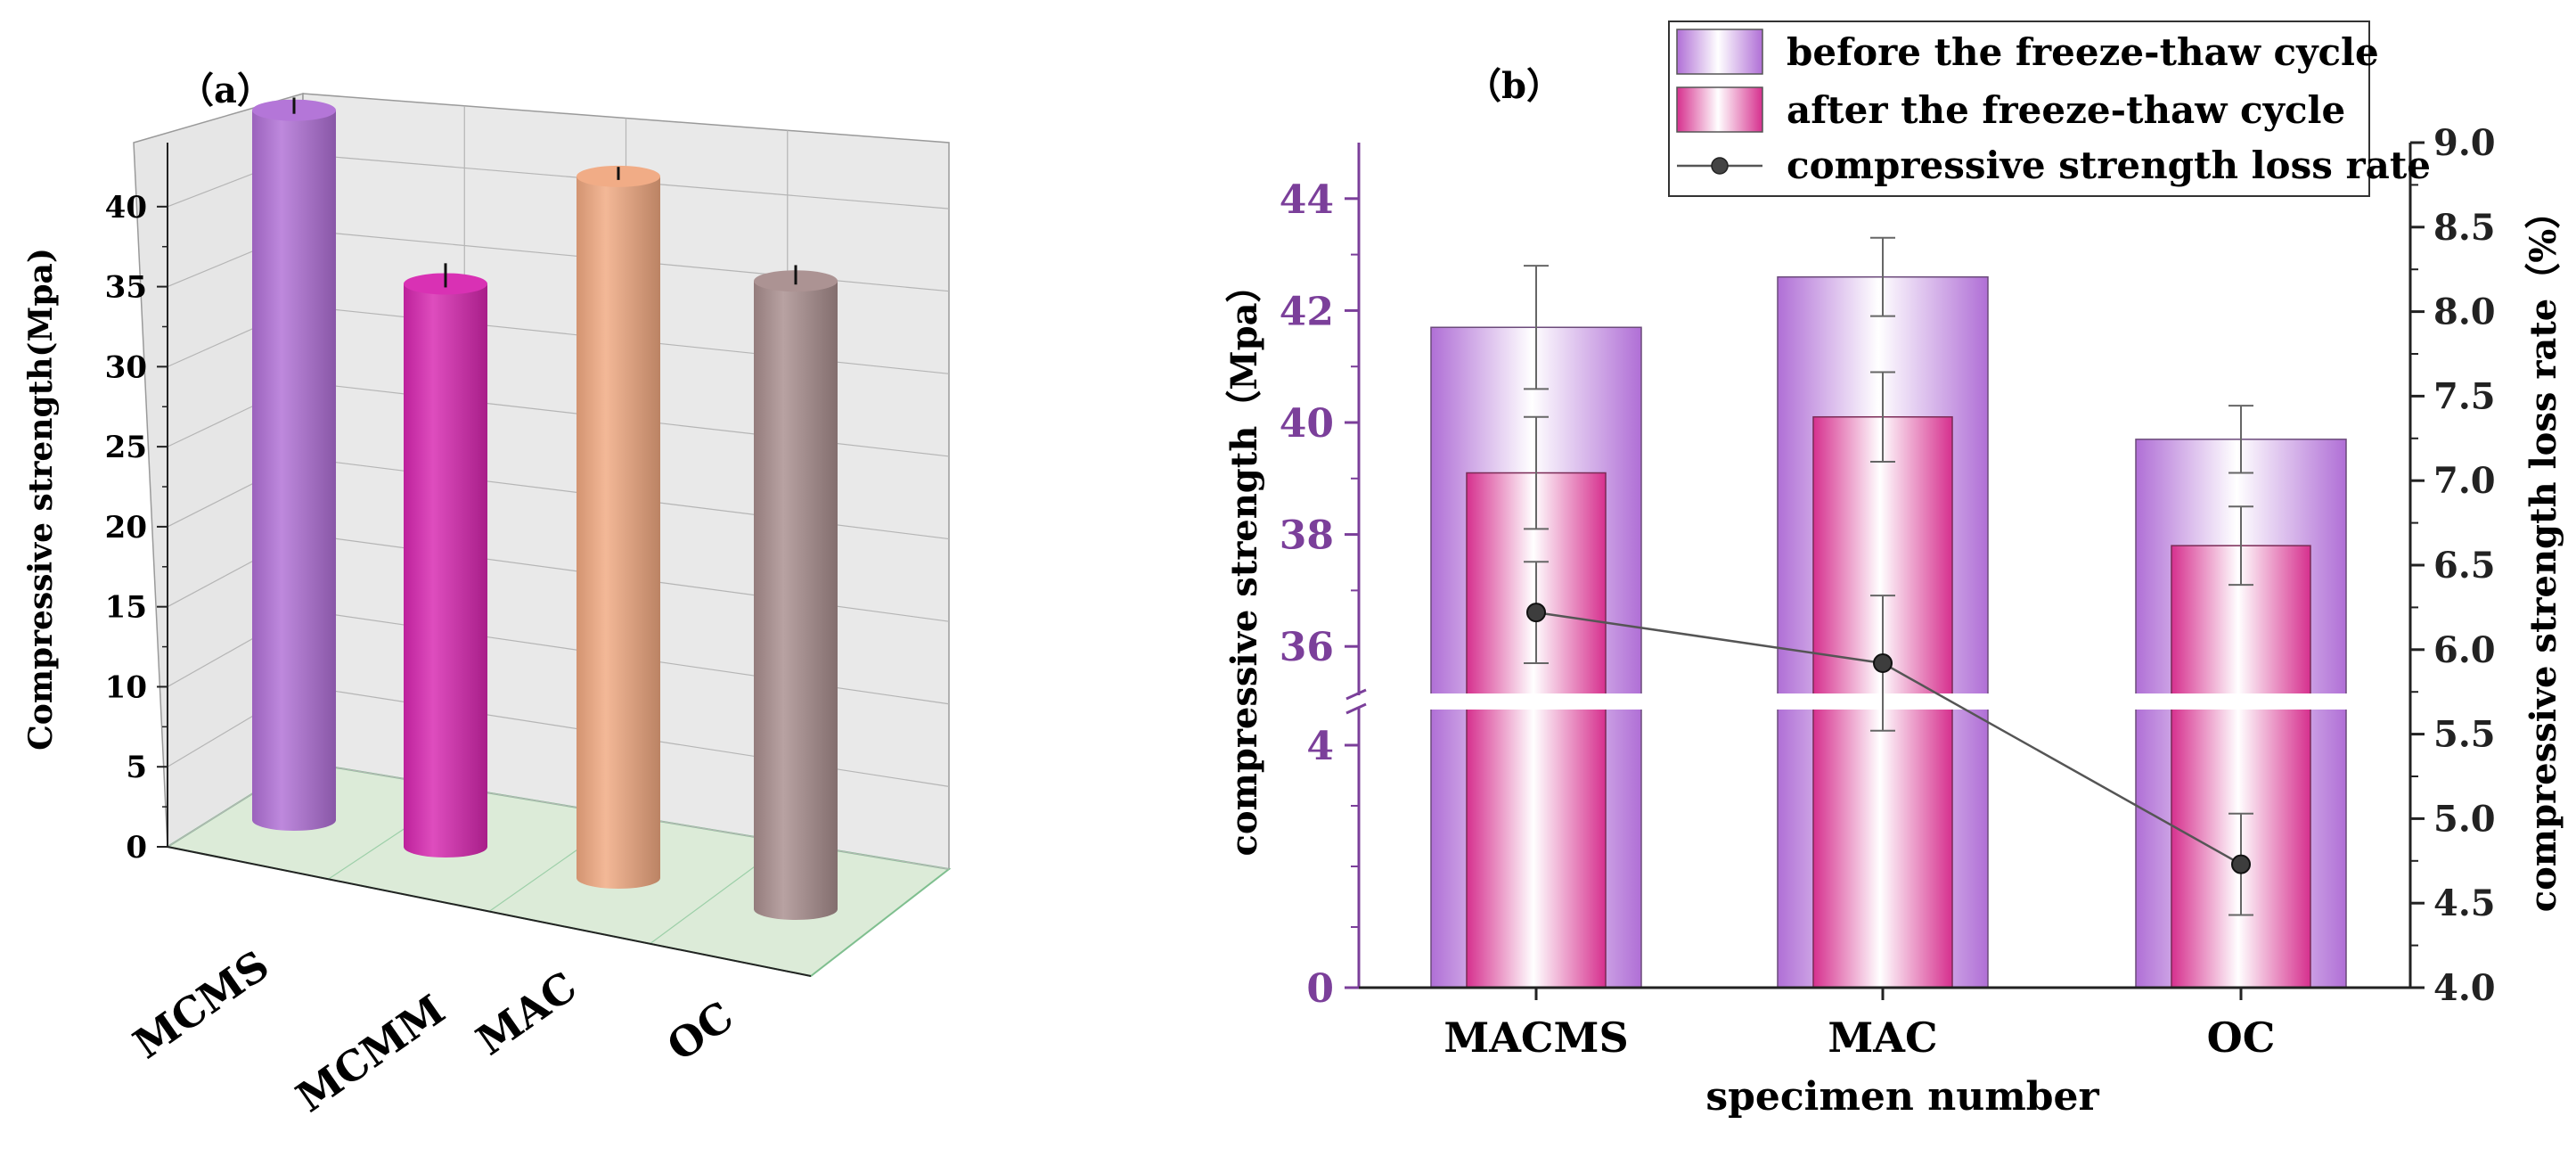  I want to click on legend-label-after: after the freeze-thaw cycle, so click(2066, 110).